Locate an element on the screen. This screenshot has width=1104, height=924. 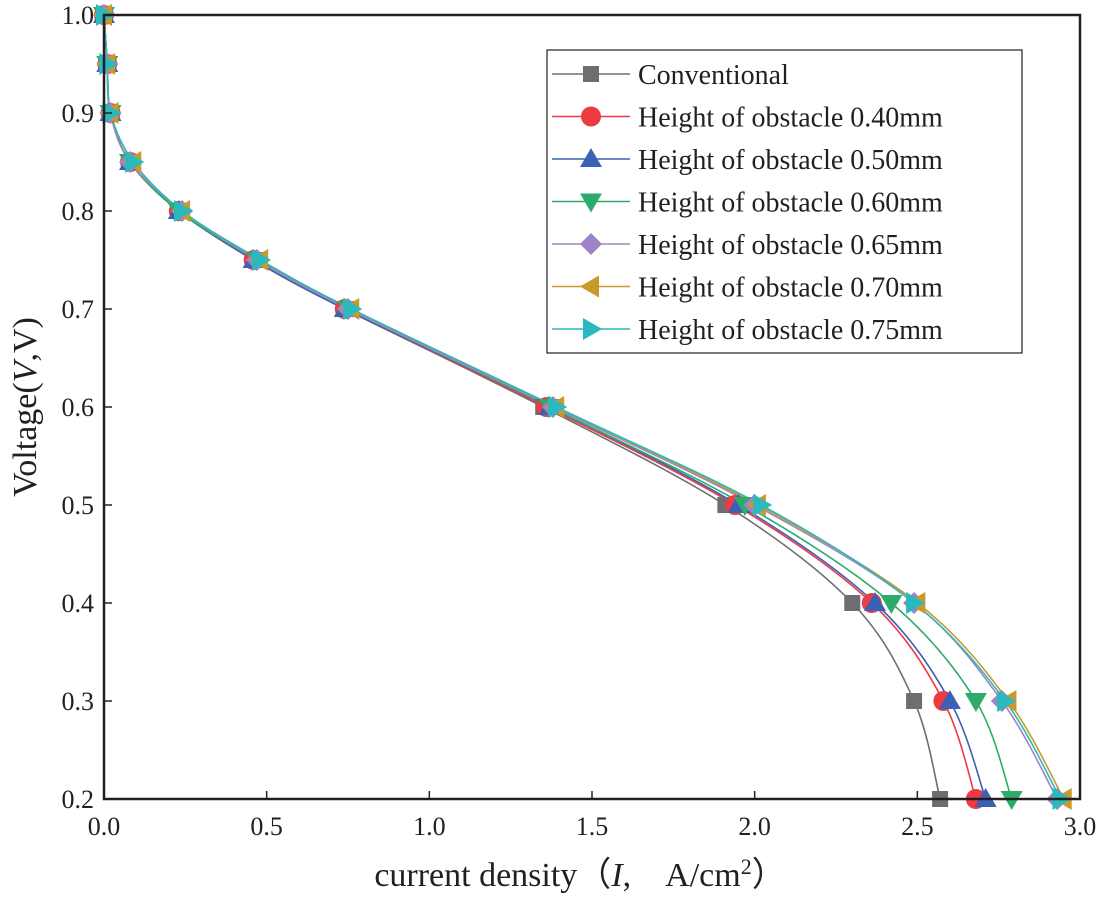
y-tick-label: 0.2 is located at coordinates (78, 799).